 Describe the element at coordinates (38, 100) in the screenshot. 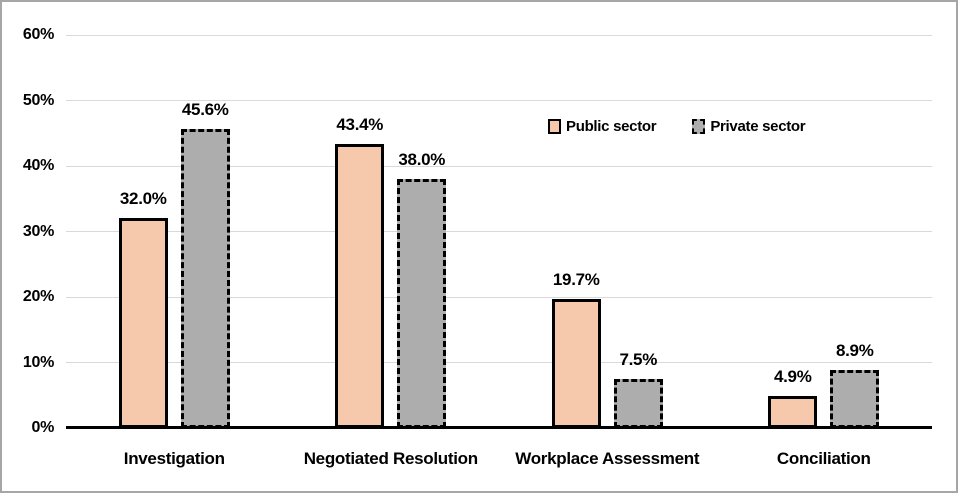

I see `y-tick-label: 50%` at that location.